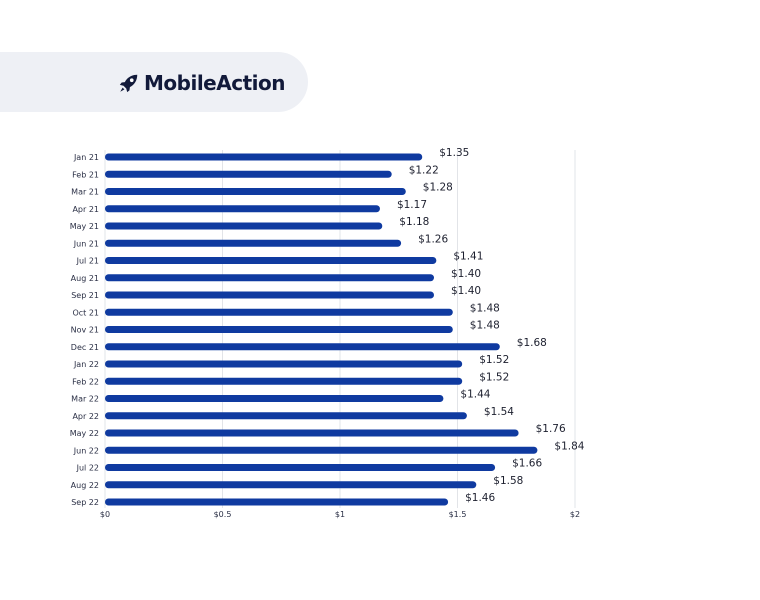  What do you see at coordinates (551, 429) in the screenshot?
I see `data-label: $1.76` at bounding box center [551, 429].